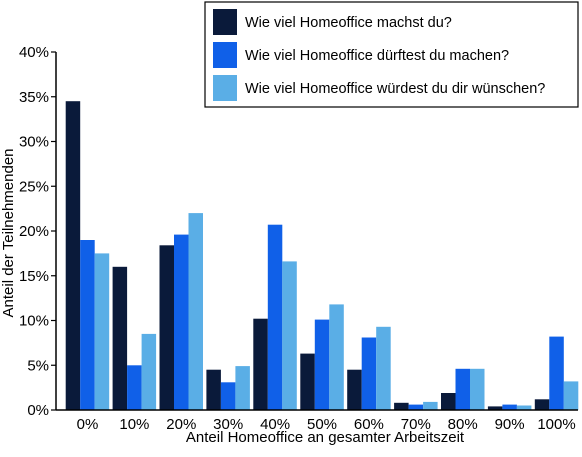 Image resolution: width=582 pixels, height=457 pixels. I want to click on x-tick-label: 40%, so click(275, 424).